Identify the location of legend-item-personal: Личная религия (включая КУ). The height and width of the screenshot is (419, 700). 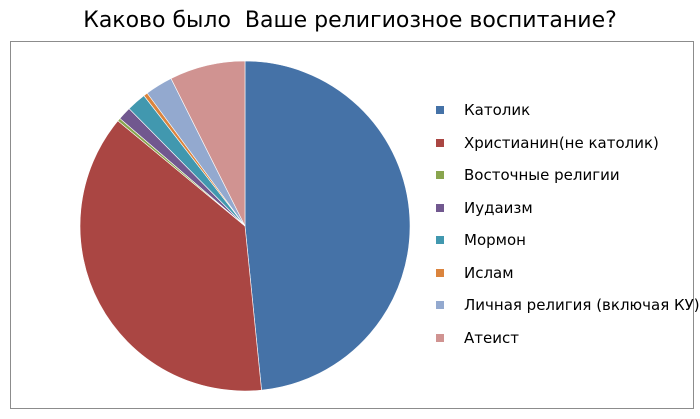
(568, 305).